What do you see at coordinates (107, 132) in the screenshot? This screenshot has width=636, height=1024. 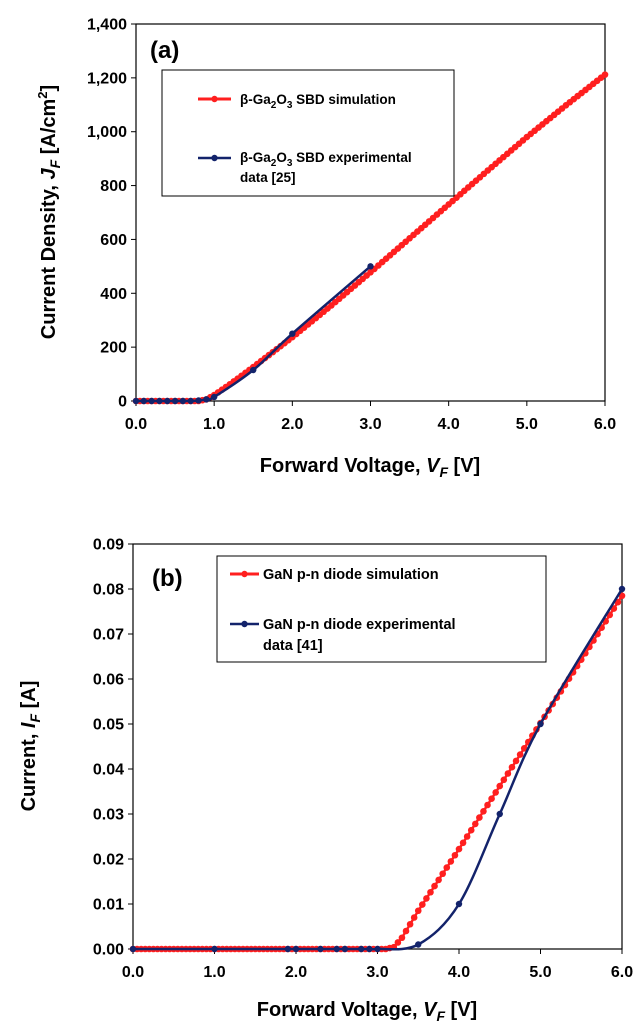 I see `y-tick-label: 1,000` at bounding box center [107, 132].